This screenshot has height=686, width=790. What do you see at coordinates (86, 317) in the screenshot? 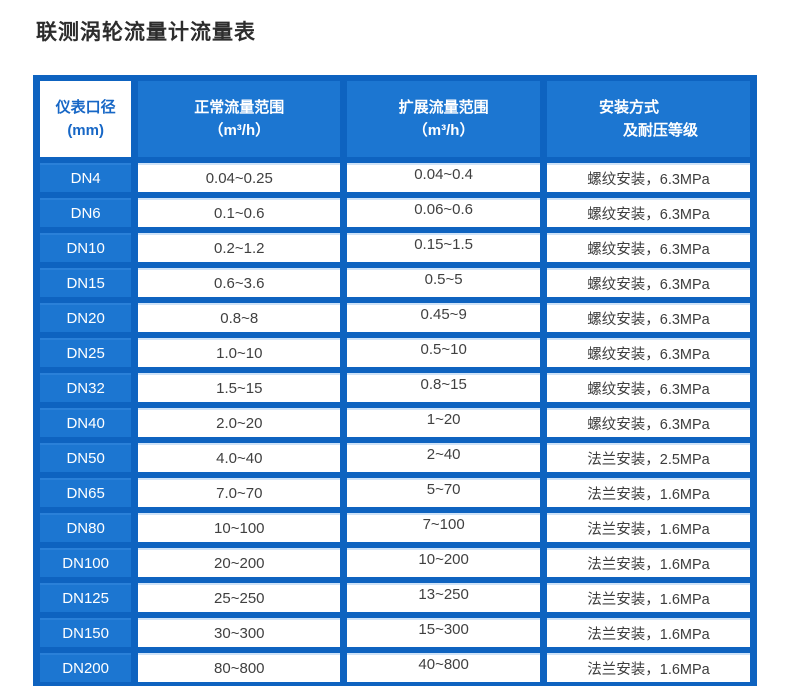
I see `diameter-cell: DN20` at bounding box center [86, 317].